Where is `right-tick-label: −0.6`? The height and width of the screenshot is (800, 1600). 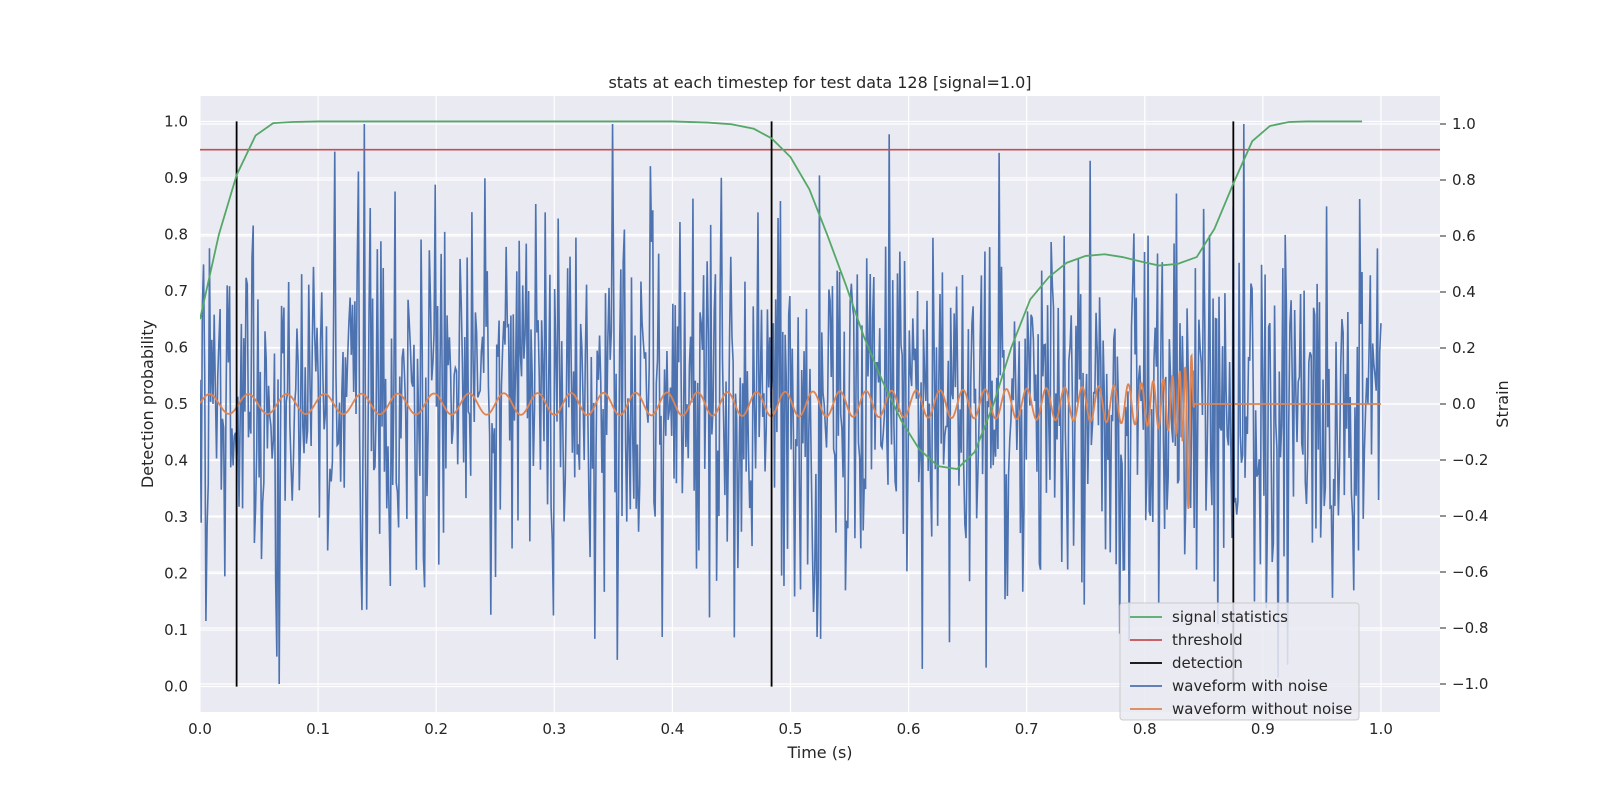 right-tick-label: −0.6 is located at coordinates (1470, 572).